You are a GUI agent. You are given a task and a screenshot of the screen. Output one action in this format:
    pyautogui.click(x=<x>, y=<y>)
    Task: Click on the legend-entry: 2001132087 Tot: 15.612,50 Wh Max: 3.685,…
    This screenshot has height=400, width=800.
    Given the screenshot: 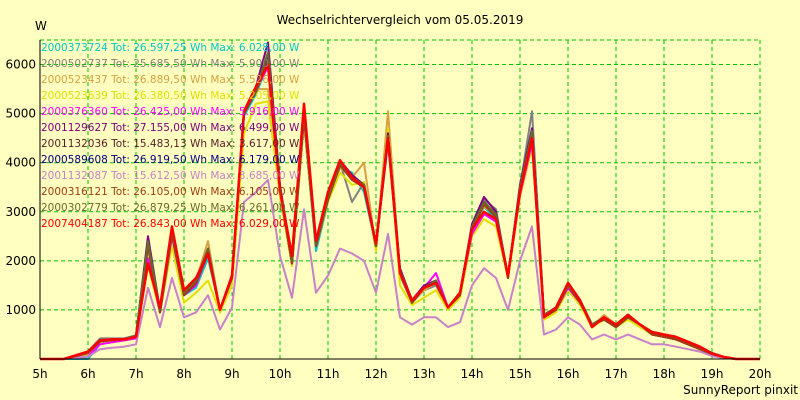 What is the action you would take?
    pyautogui.click(x=170, y=176)
    